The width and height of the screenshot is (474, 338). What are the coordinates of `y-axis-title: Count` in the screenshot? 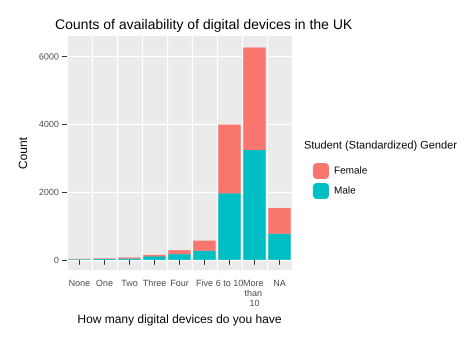 It's located at (23, 153).